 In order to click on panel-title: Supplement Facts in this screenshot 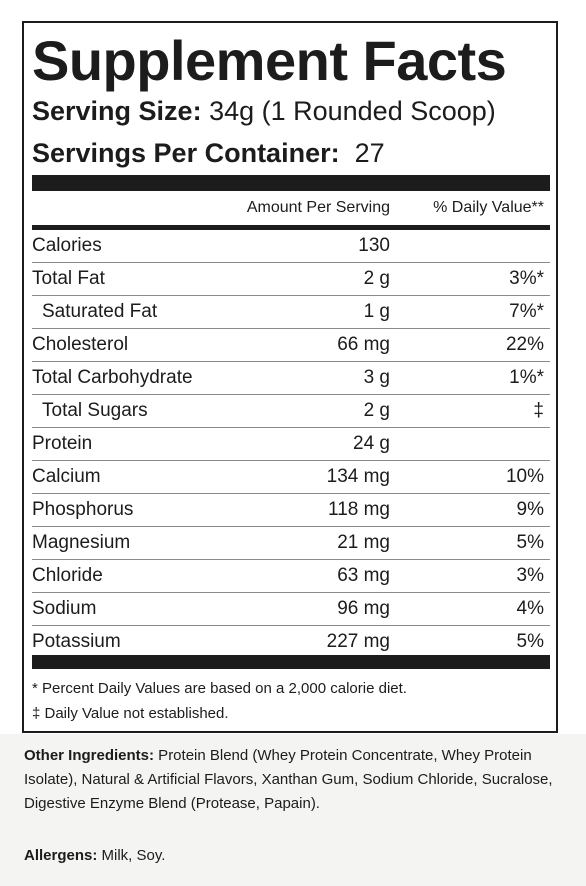, I will do `click(269, 60)`.